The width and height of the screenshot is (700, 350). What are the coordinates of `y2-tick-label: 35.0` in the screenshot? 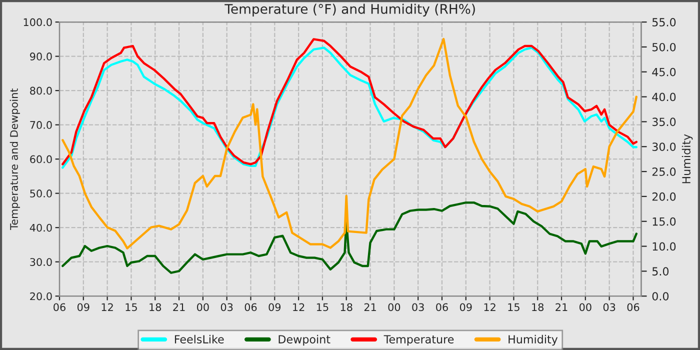 It's located at (664, 122).